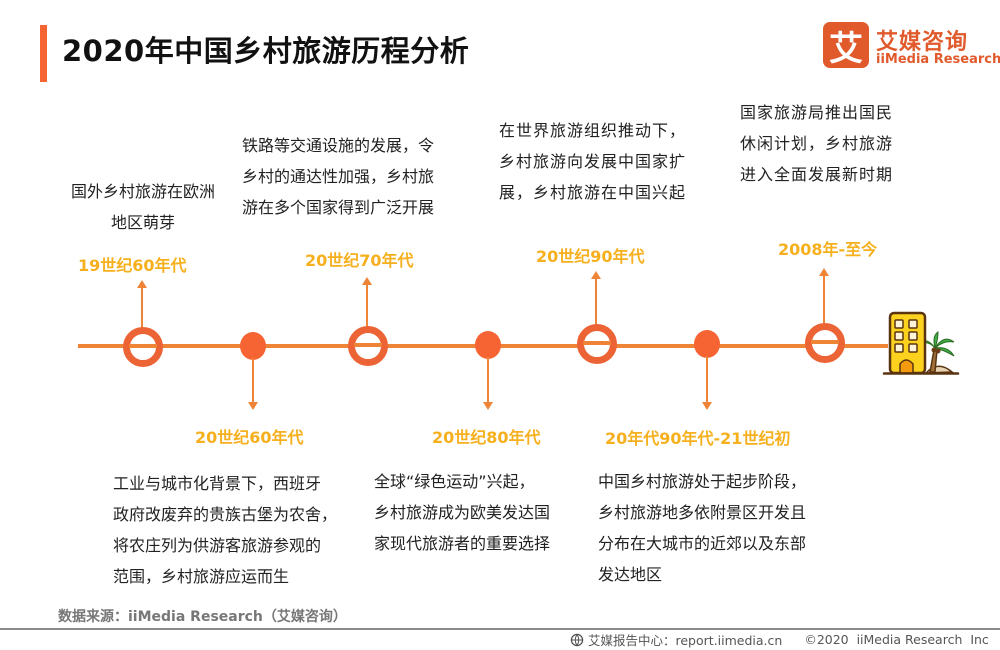 The height and width of the screenshot is (650, 1000). I want to click on event-1-era: 19世纪60年代, so click(132, 265).